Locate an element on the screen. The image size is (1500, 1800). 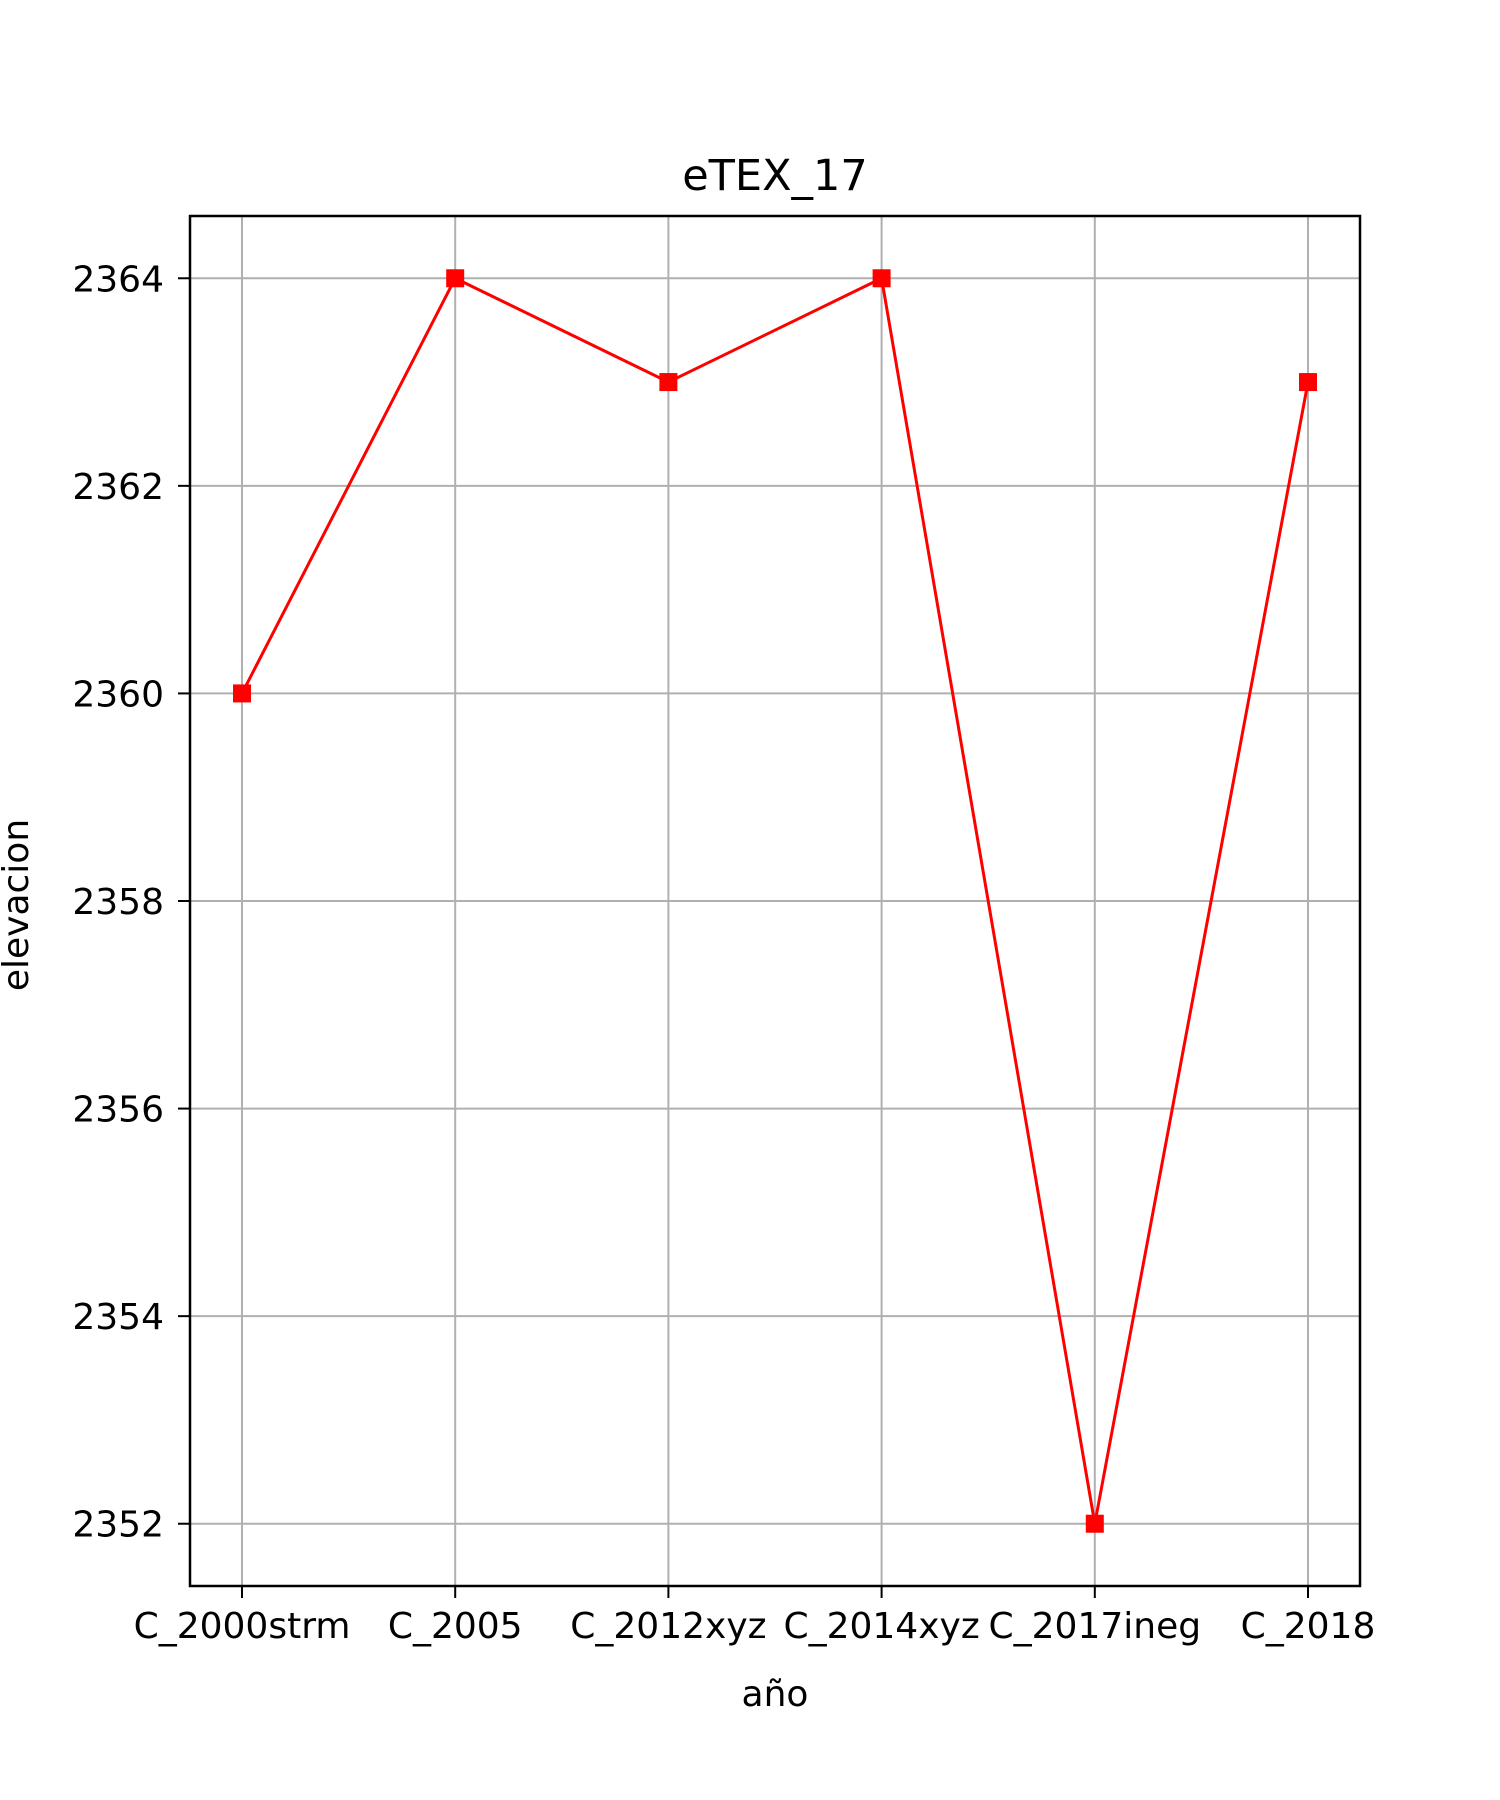
x-axis-label: año is located at coordinates (775, 1694).